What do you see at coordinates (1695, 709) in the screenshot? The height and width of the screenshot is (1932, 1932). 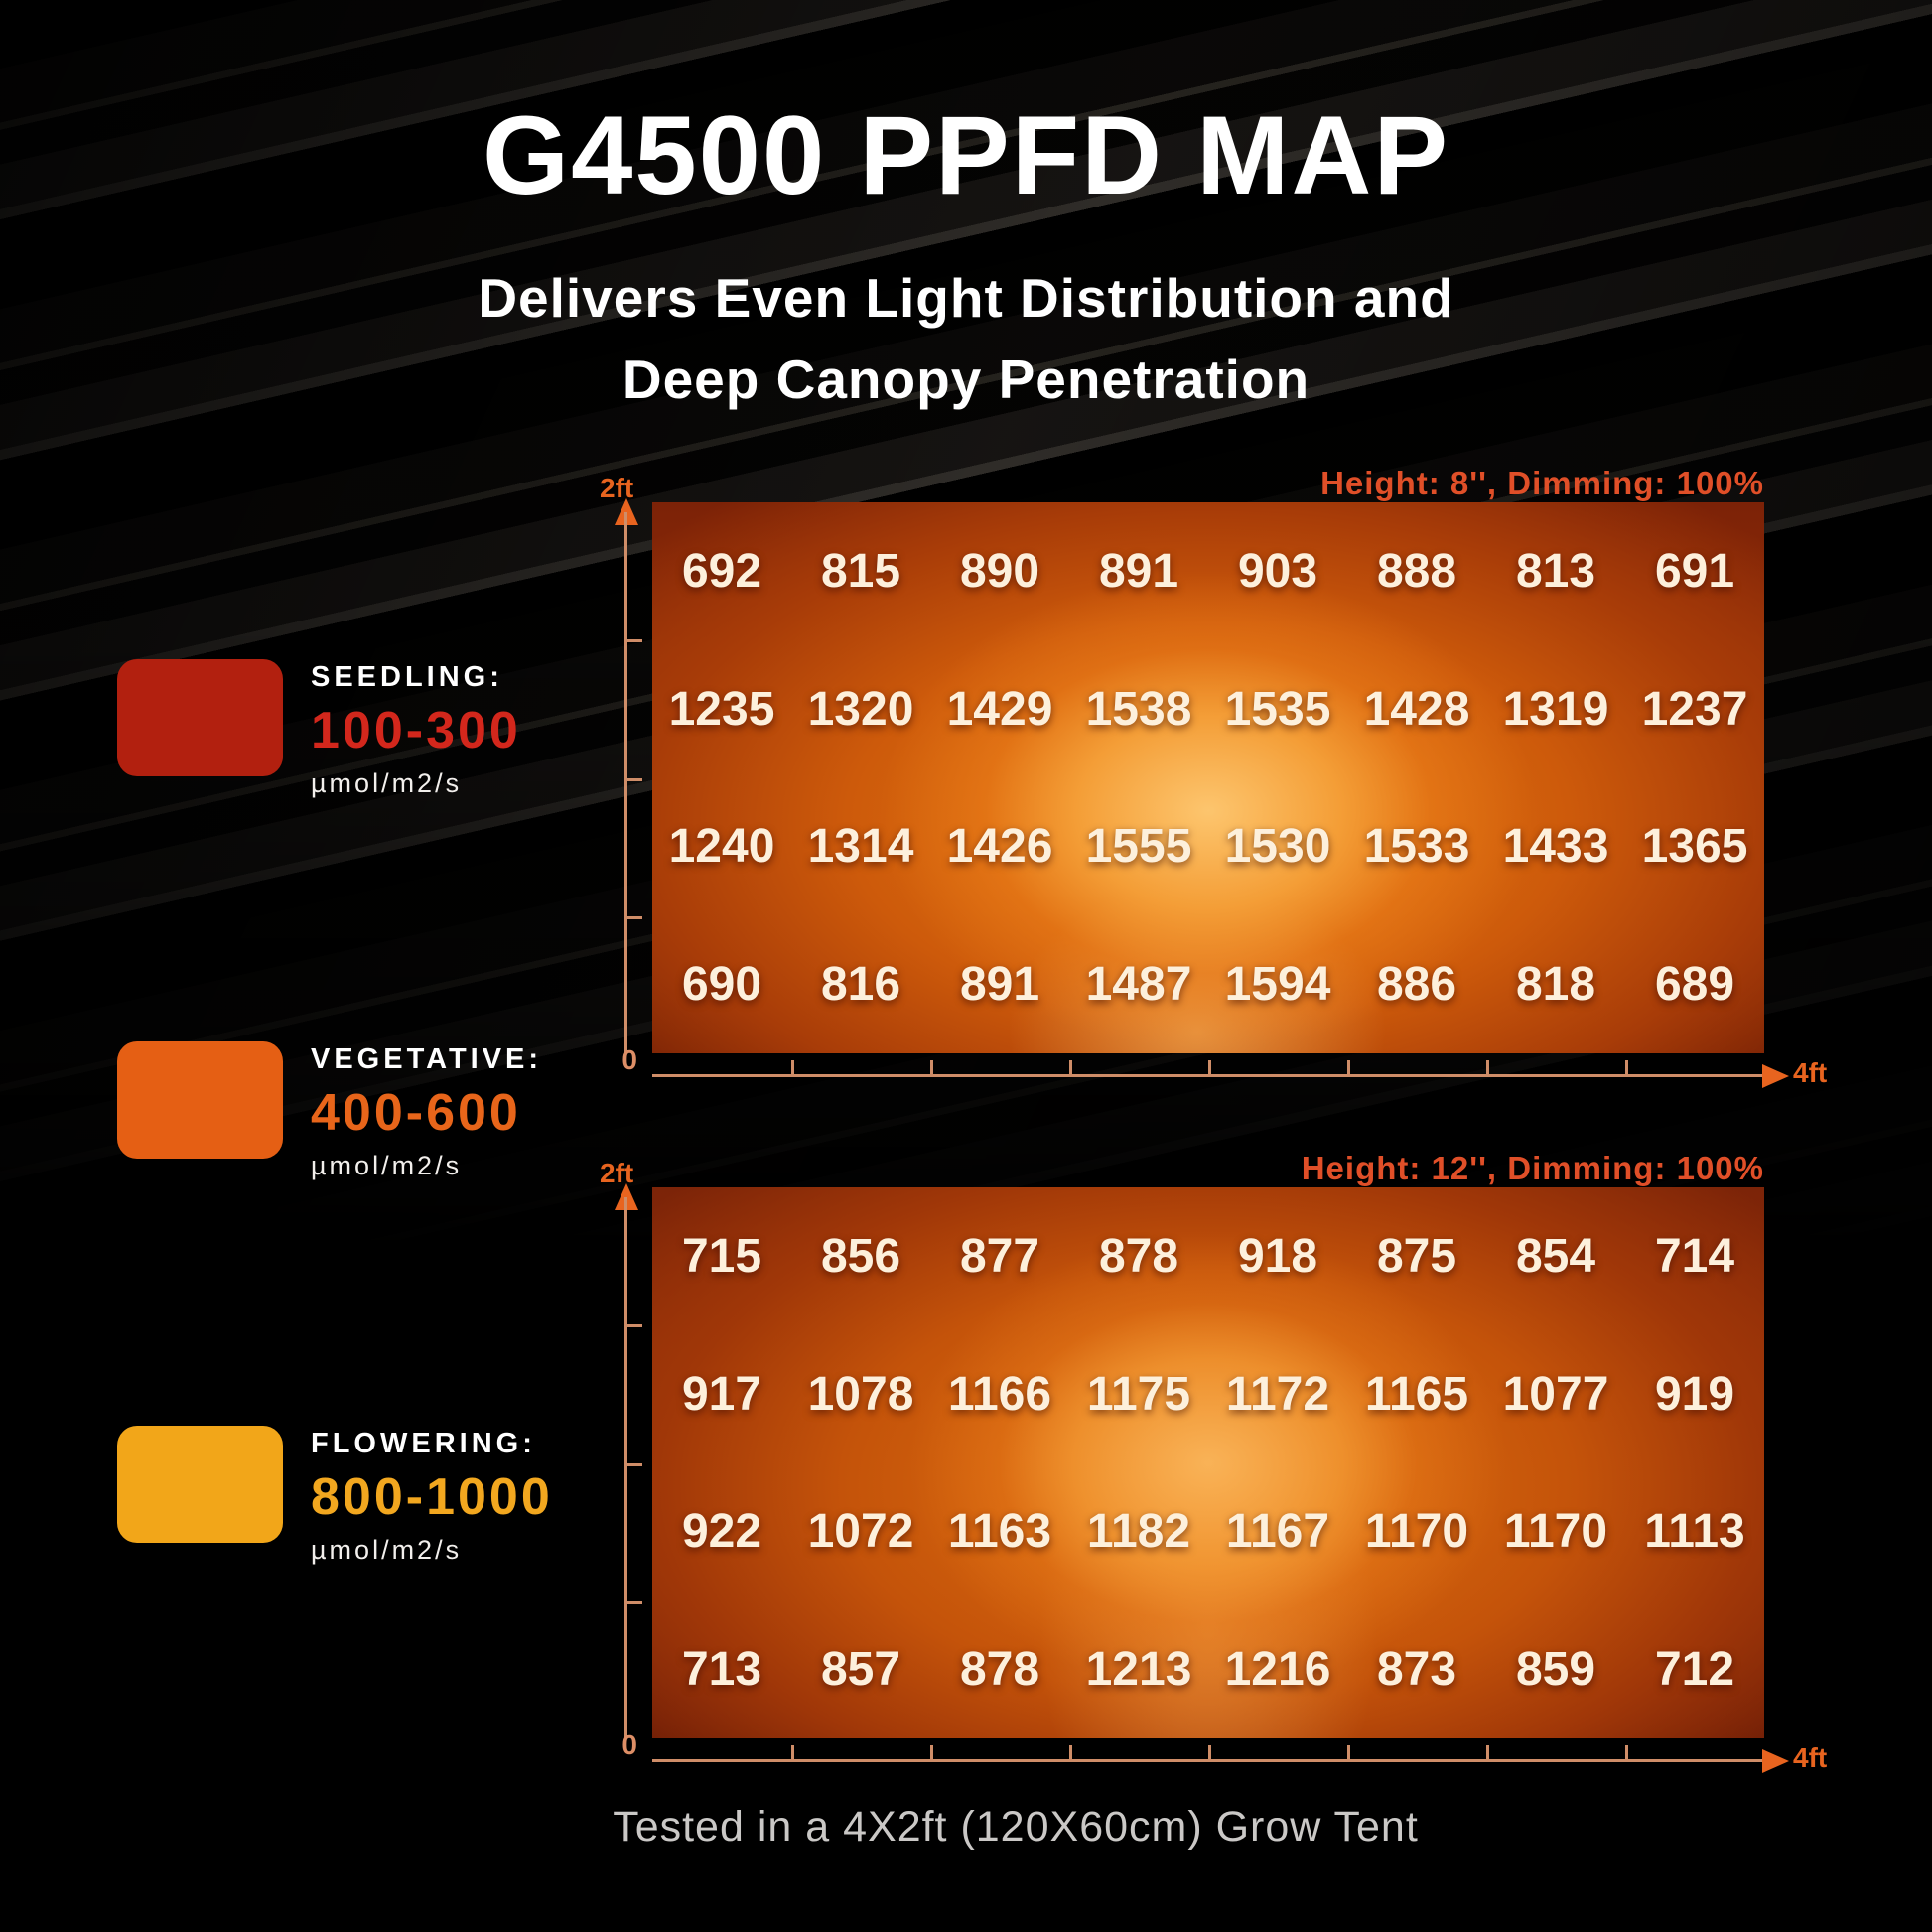 I see `ppfd-value: 1237` at bounding box center [1695, 709].